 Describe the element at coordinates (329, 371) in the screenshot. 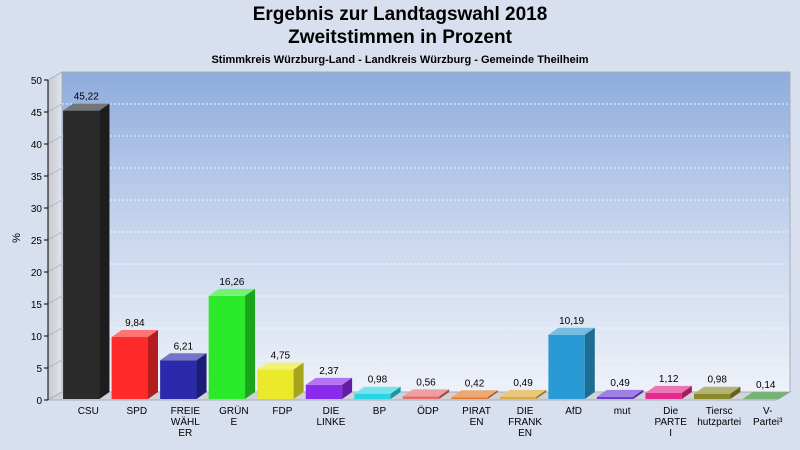

I see `data-label: 2,37` at that location.